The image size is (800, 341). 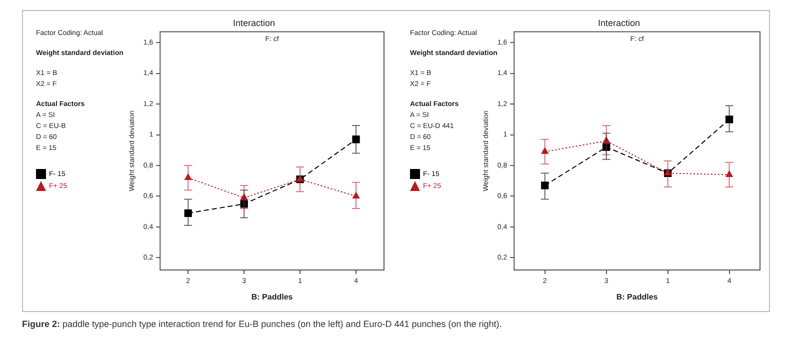 I want to click on caption: Figure 2: paddle type-punch type interaction trend for Eu-B punches (on the left) and Euro-D 441 punches (on the right)., so click(x=262, y=324).